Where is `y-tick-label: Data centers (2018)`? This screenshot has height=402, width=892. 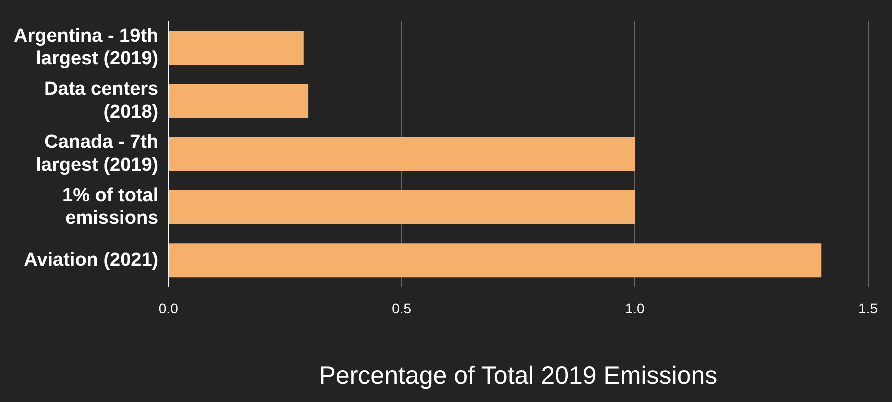
y-tick-label: Data centers (2018) is located at coordinates (101, 100).